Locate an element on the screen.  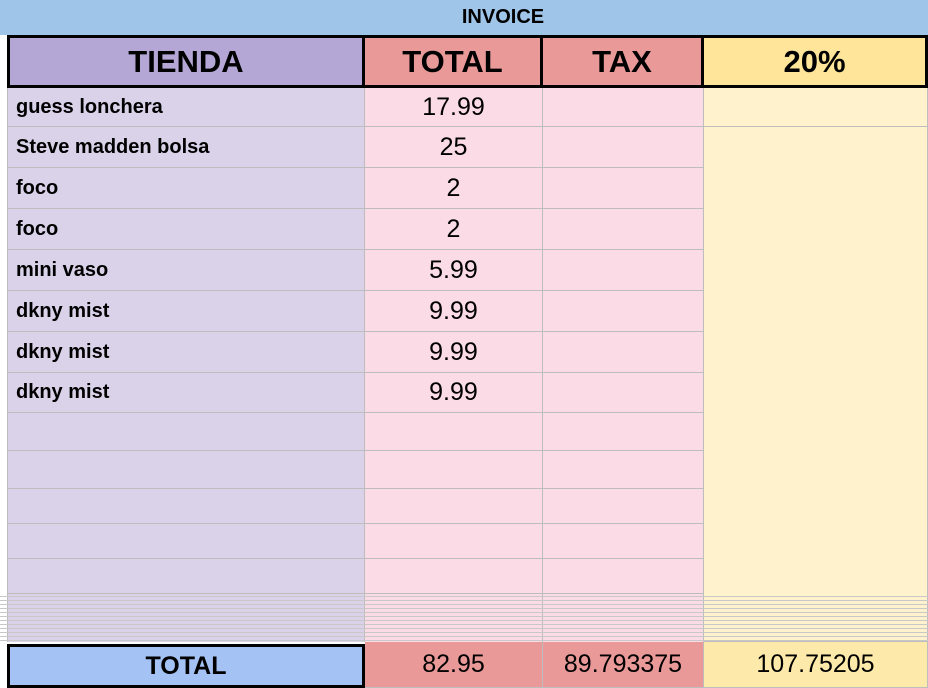
item-cell: mini vaso is located at coordinates (186, 270).